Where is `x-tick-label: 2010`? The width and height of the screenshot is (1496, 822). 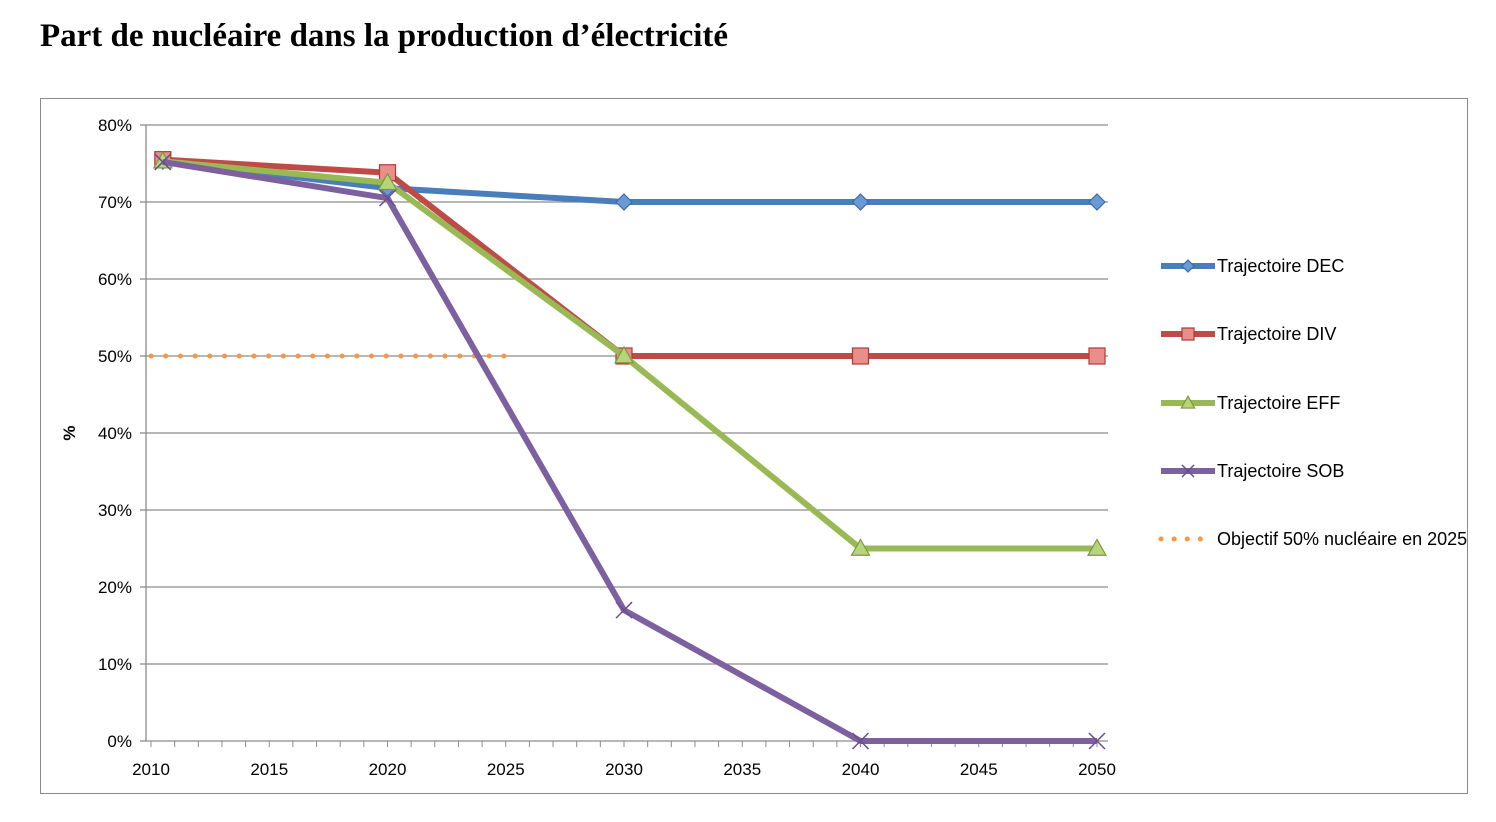
x-tick-label: 2010 is located at coordinates (151, 769).